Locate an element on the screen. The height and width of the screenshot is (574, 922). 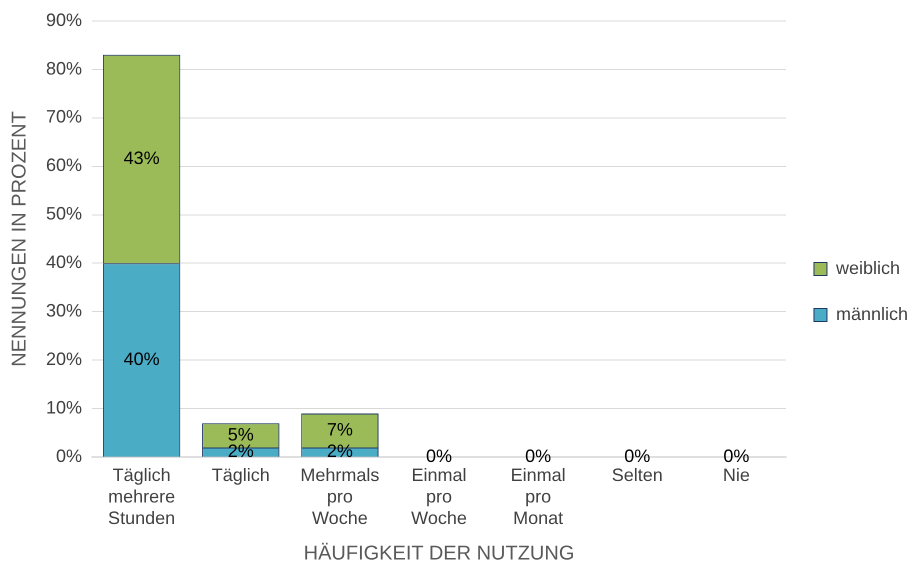
y-tick-label: 80% is located at coordinates (64, 68).